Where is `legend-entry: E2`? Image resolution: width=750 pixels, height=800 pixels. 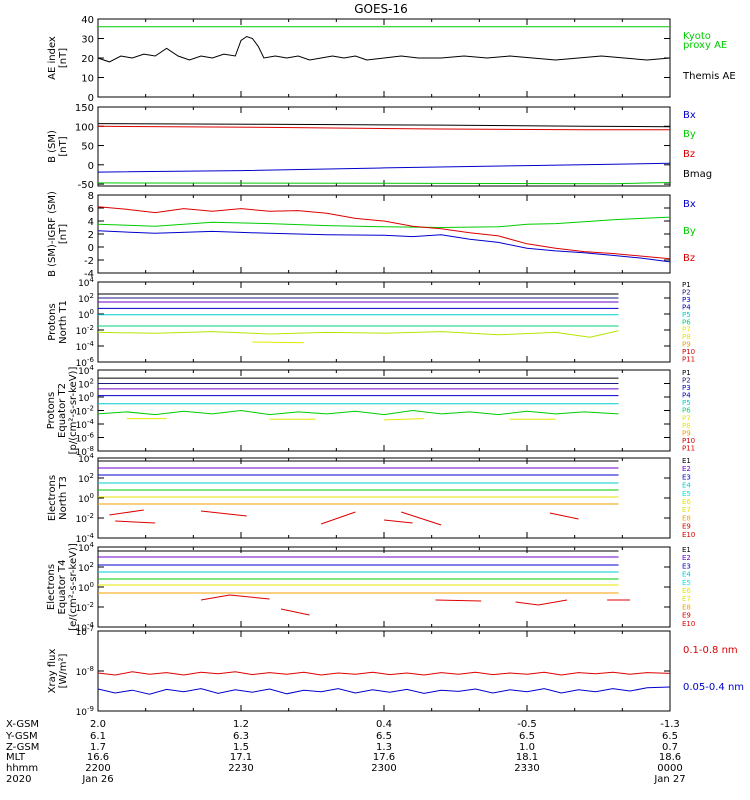 legend-entry: E2 is located at coordinates (686, 558).